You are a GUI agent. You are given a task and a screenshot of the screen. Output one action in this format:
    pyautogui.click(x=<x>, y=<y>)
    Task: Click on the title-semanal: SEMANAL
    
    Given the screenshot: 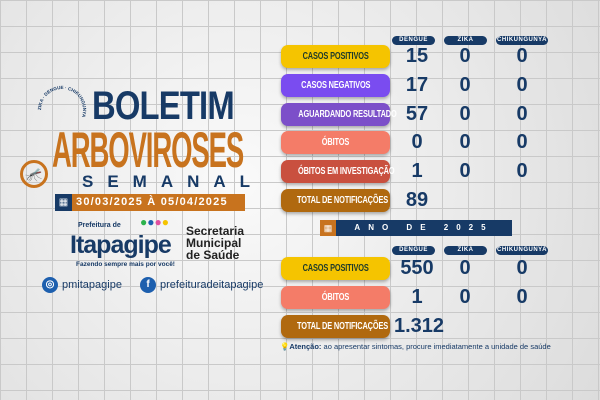 What is the action you would take?
    pyautogui.click(x=173, y=181)
    